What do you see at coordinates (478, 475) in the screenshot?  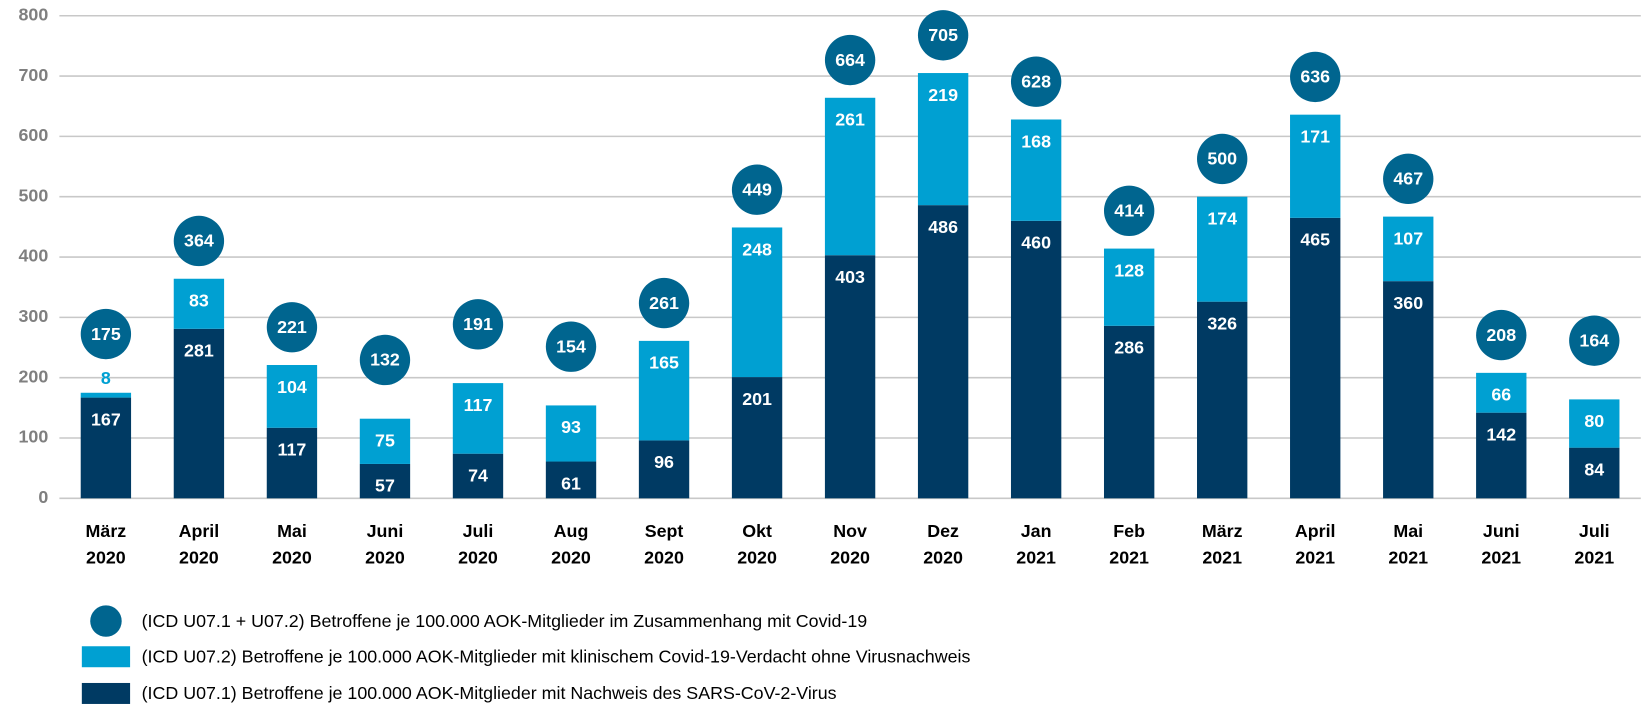 I see `data-label: 74` at bounding box center [478, 475].